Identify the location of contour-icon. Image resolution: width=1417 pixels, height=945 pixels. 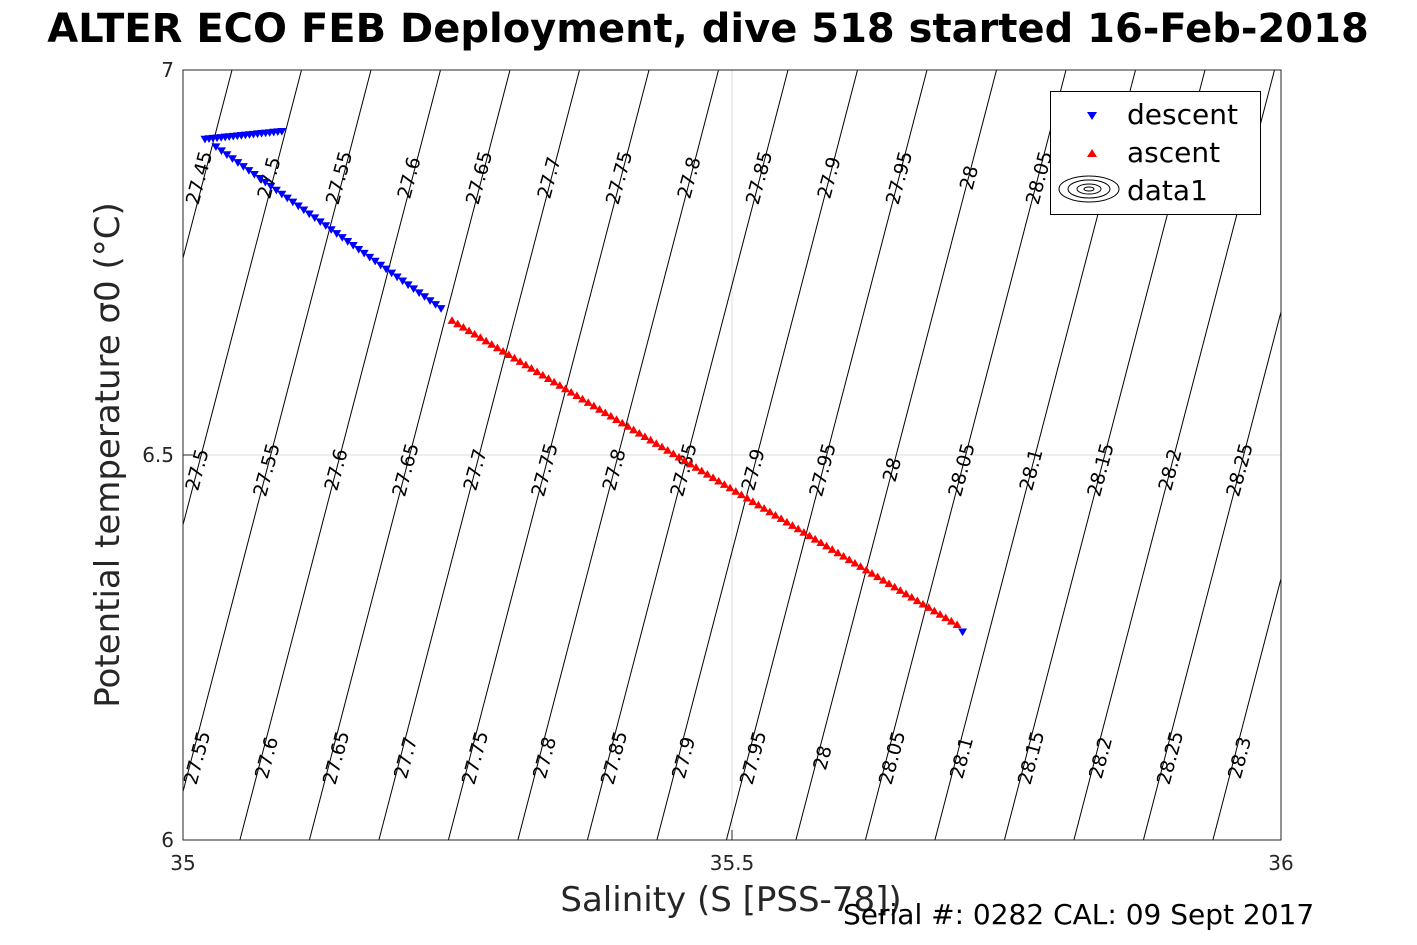
(1089, 189).